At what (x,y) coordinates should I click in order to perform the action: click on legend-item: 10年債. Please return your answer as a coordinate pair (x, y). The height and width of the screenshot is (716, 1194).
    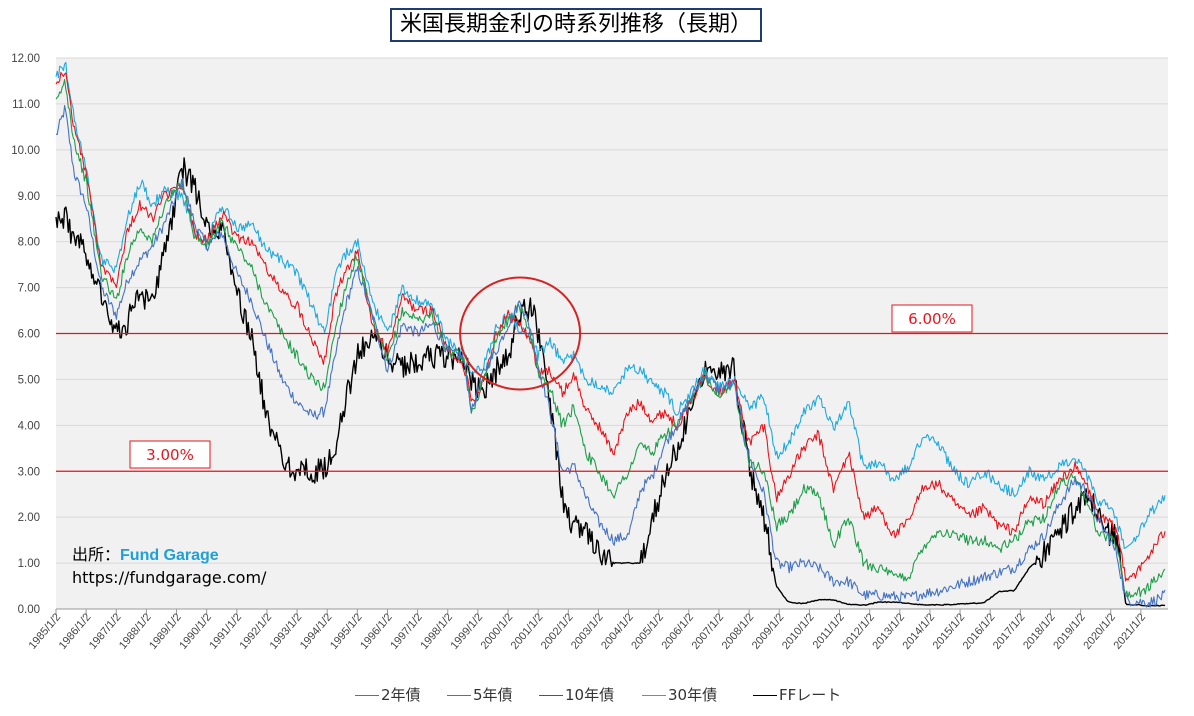
    Looking at the image, I should click on (576, 694).